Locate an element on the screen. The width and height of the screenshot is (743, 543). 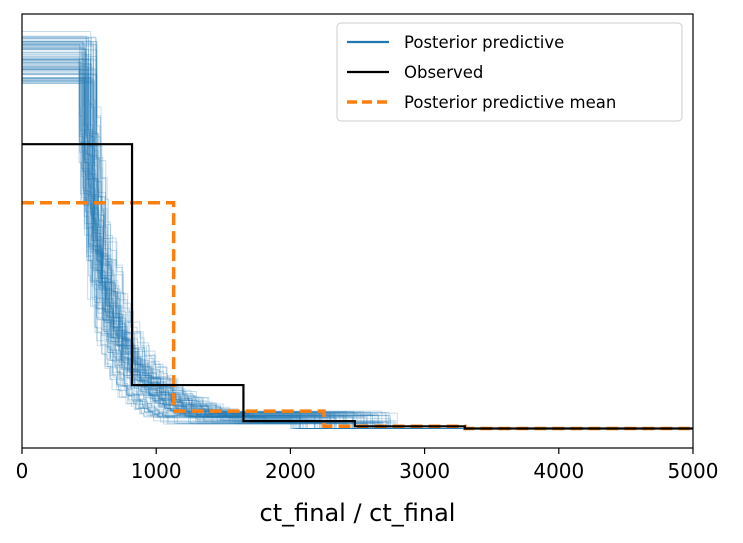
legend-label-posterior-predictive-mean: Posterior predictive mean is located at coordinates (510, 102).